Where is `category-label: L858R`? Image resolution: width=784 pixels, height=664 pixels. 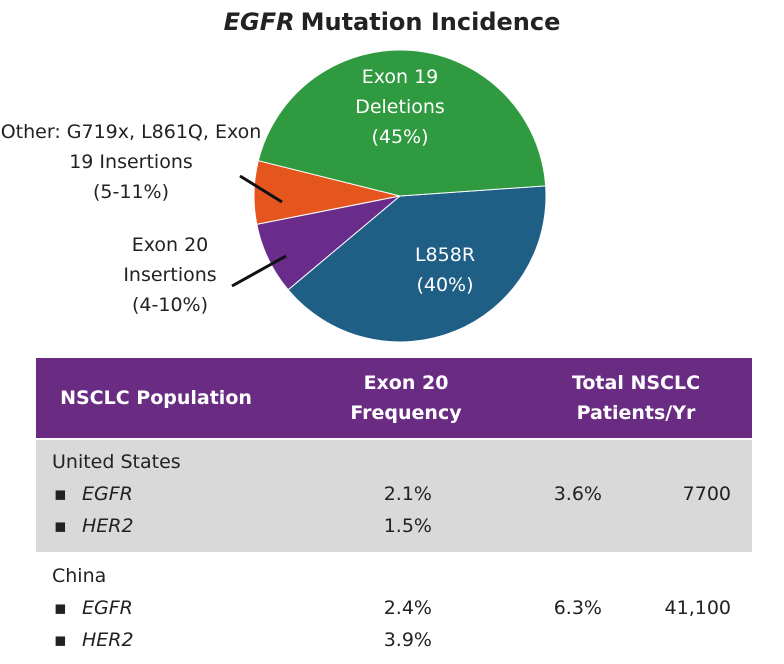 category-label: L858R is located at coordinates (445, 255).